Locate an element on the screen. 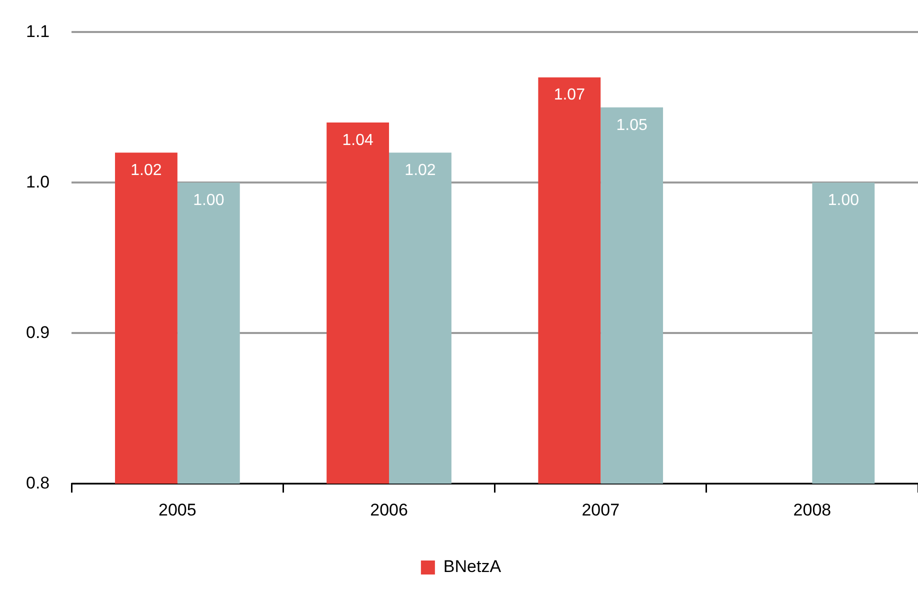 Image resolution: width=918 pixels, height=592 pixels. data-label: 1.07 is located at coordinates (570, 95).